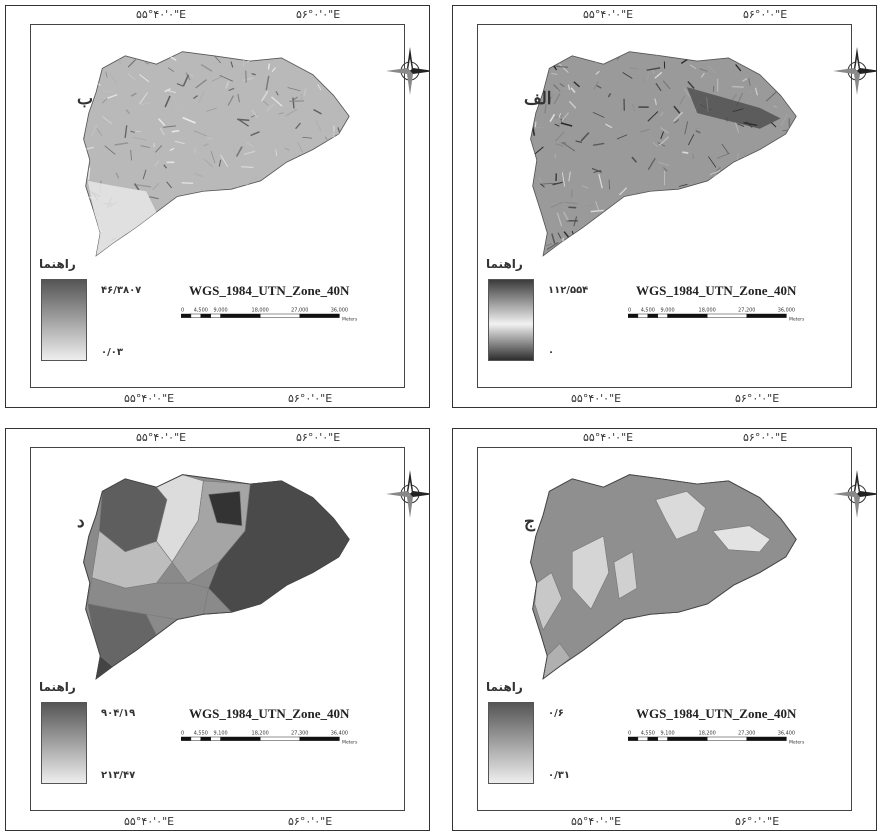 The width and height of the screenshot is (880, 836). I want to click on legend-high-value: ۴۶/۳۸۰۷, so click(121, 290).